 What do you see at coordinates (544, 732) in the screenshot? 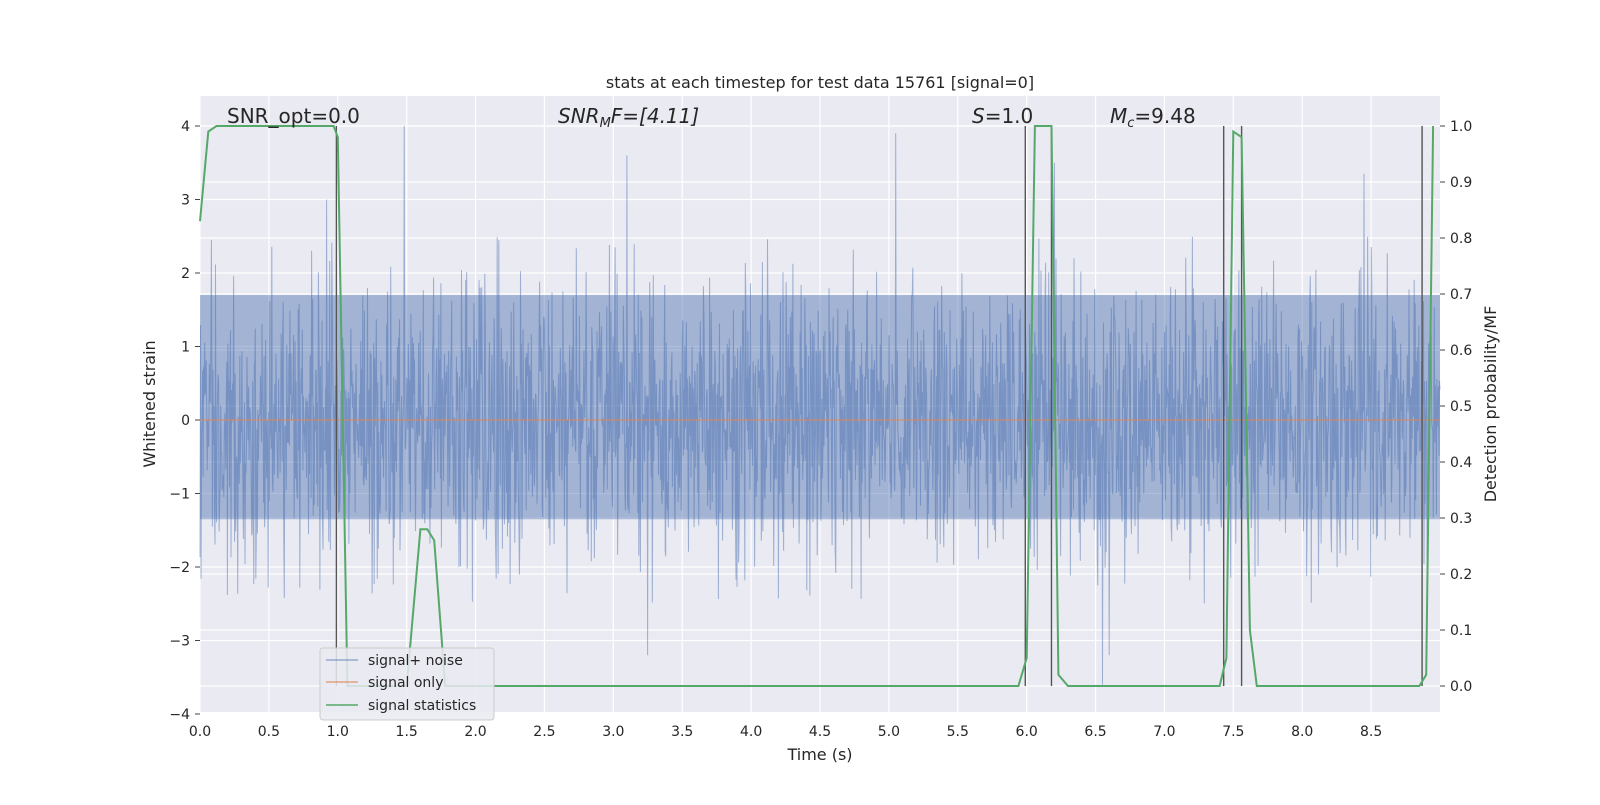
I see `x-tick-label: 2.5` at bounding box center [544, 732].